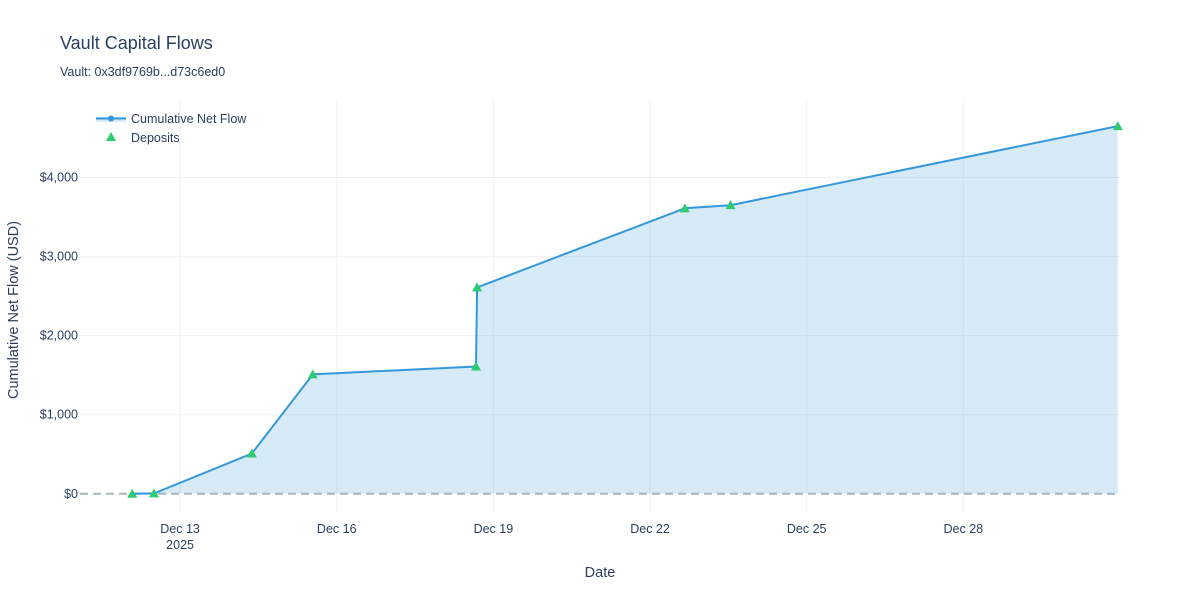  I want to click on x-tick-label: Dec 22, so click(650, 529).